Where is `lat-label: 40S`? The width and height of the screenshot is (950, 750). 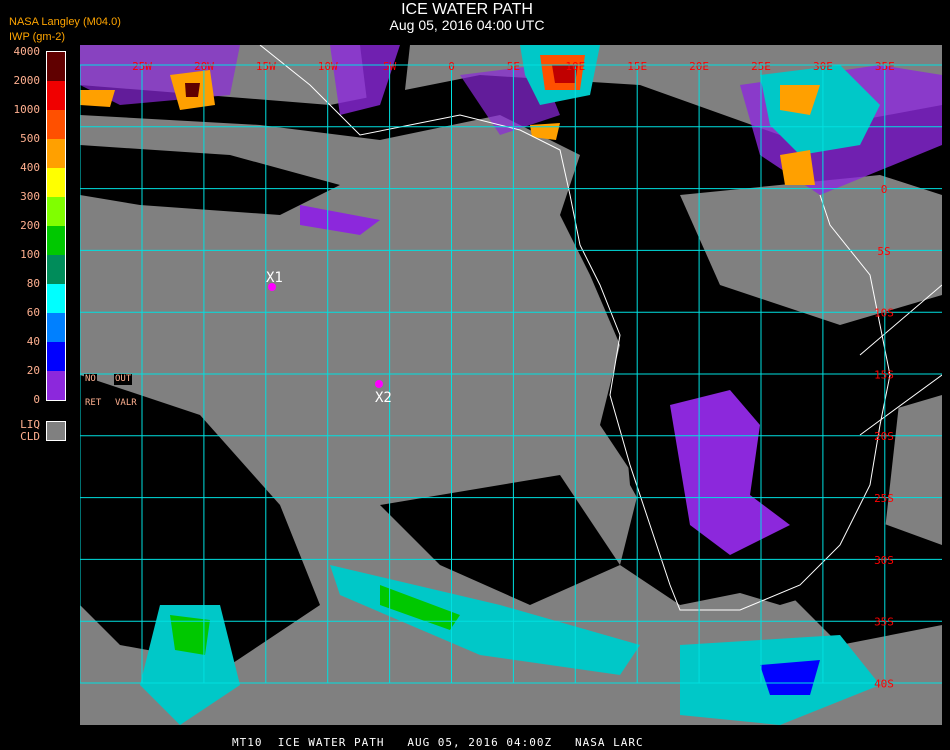
lat-label: 40S is located at coordinates (884, 683).